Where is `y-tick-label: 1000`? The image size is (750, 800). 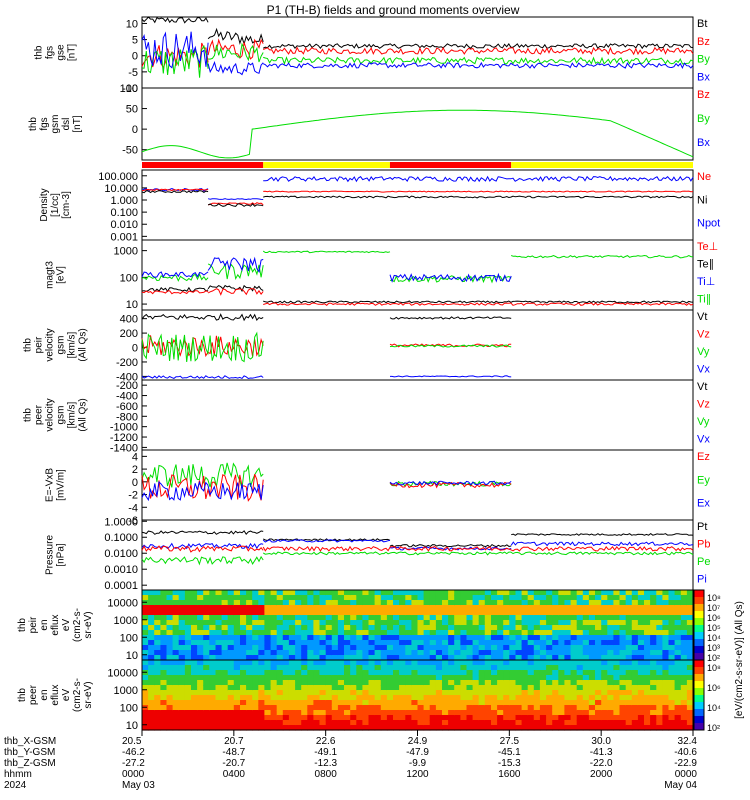
y-tick-label: 1000 is located at coordinates (126, 252).